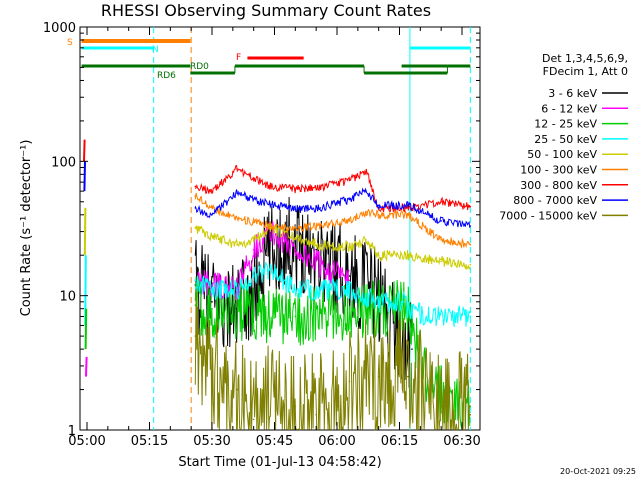 The image size is (640, 480). Describe the element at coordinates (274, 441) in the screenshot. I see `x-tick-label: 05:45` at that location.